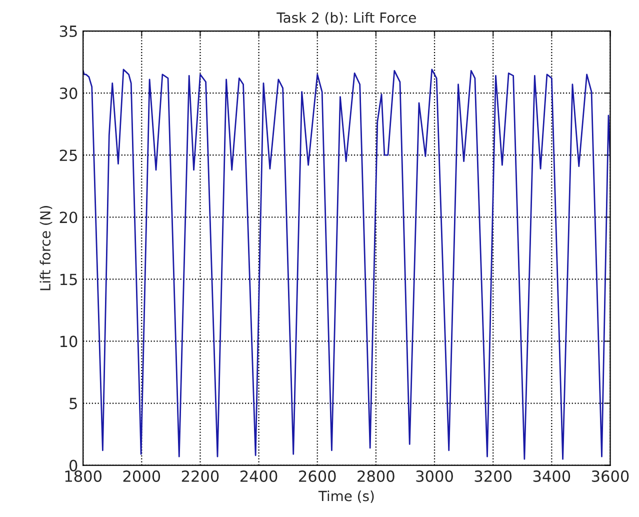 The width and height of the screenshot is (639, 517). Describe the element at coordinates (68, 280) in the screenshot. I see `y-tick-label: 15` at that location.